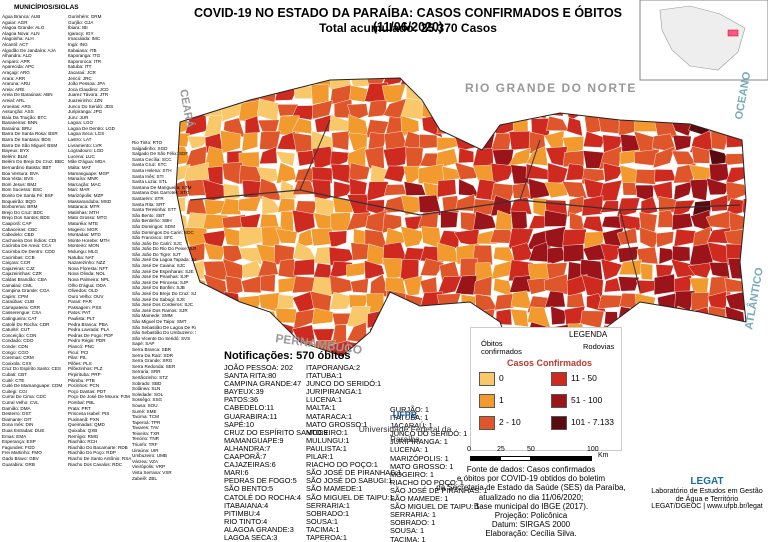 The width and height of the screenshot is (768, 542). Describe the element at coordinates (87, 162) in the screenshot. I see `municipality-entry: Mãe D'água: MDA` at that location.